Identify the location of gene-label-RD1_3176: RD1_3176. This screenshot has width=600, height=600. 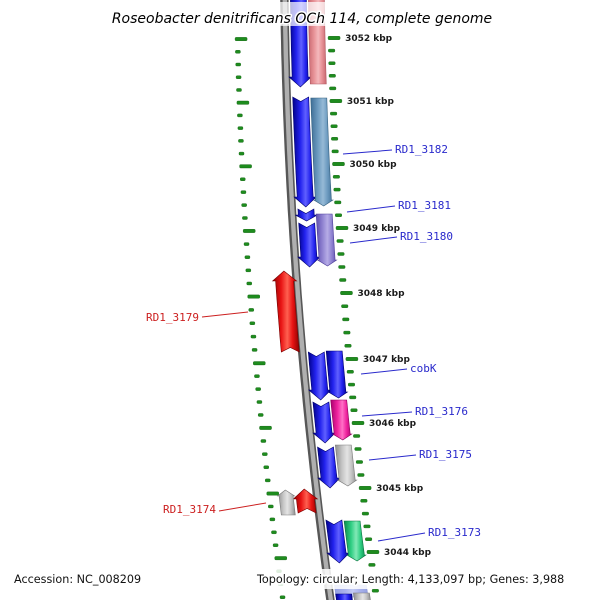
(441, 411).